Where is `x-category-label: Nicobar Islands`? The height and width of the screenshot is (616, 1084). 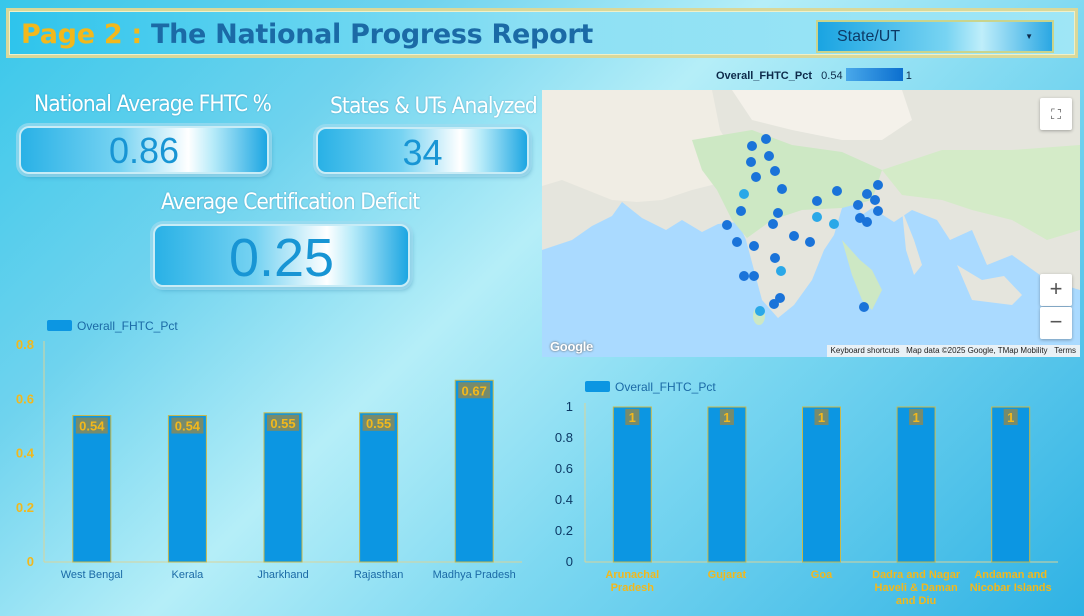 x-category-label: Nicobar Islands is located at coordinates (1011, 588).